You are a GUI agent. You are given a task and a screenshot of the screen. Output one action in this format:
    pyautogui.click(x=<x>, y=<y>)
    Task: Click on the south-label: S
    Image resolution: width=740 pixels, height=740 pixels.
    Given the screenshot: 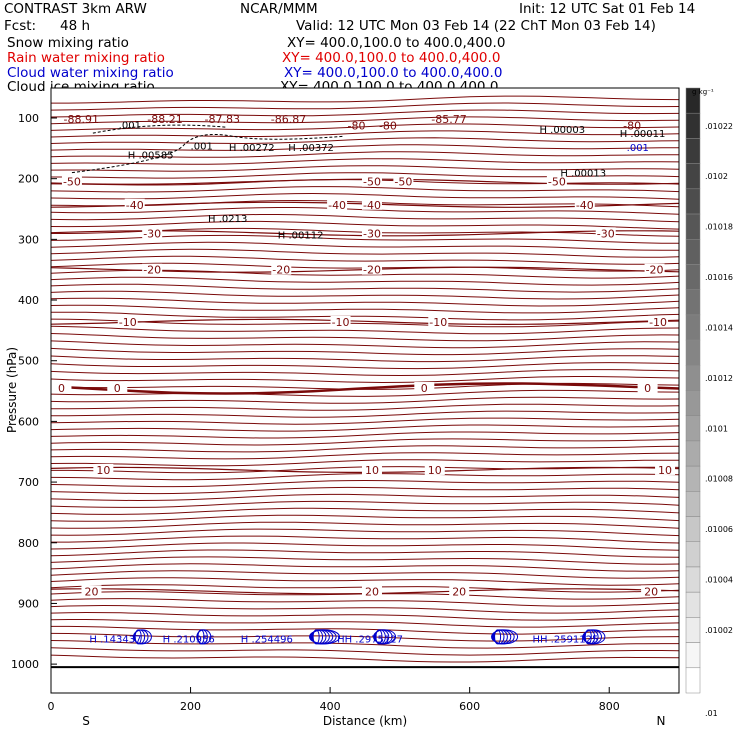 What is the action you would take?
    pyautogui.click(x=86, y=721)
    